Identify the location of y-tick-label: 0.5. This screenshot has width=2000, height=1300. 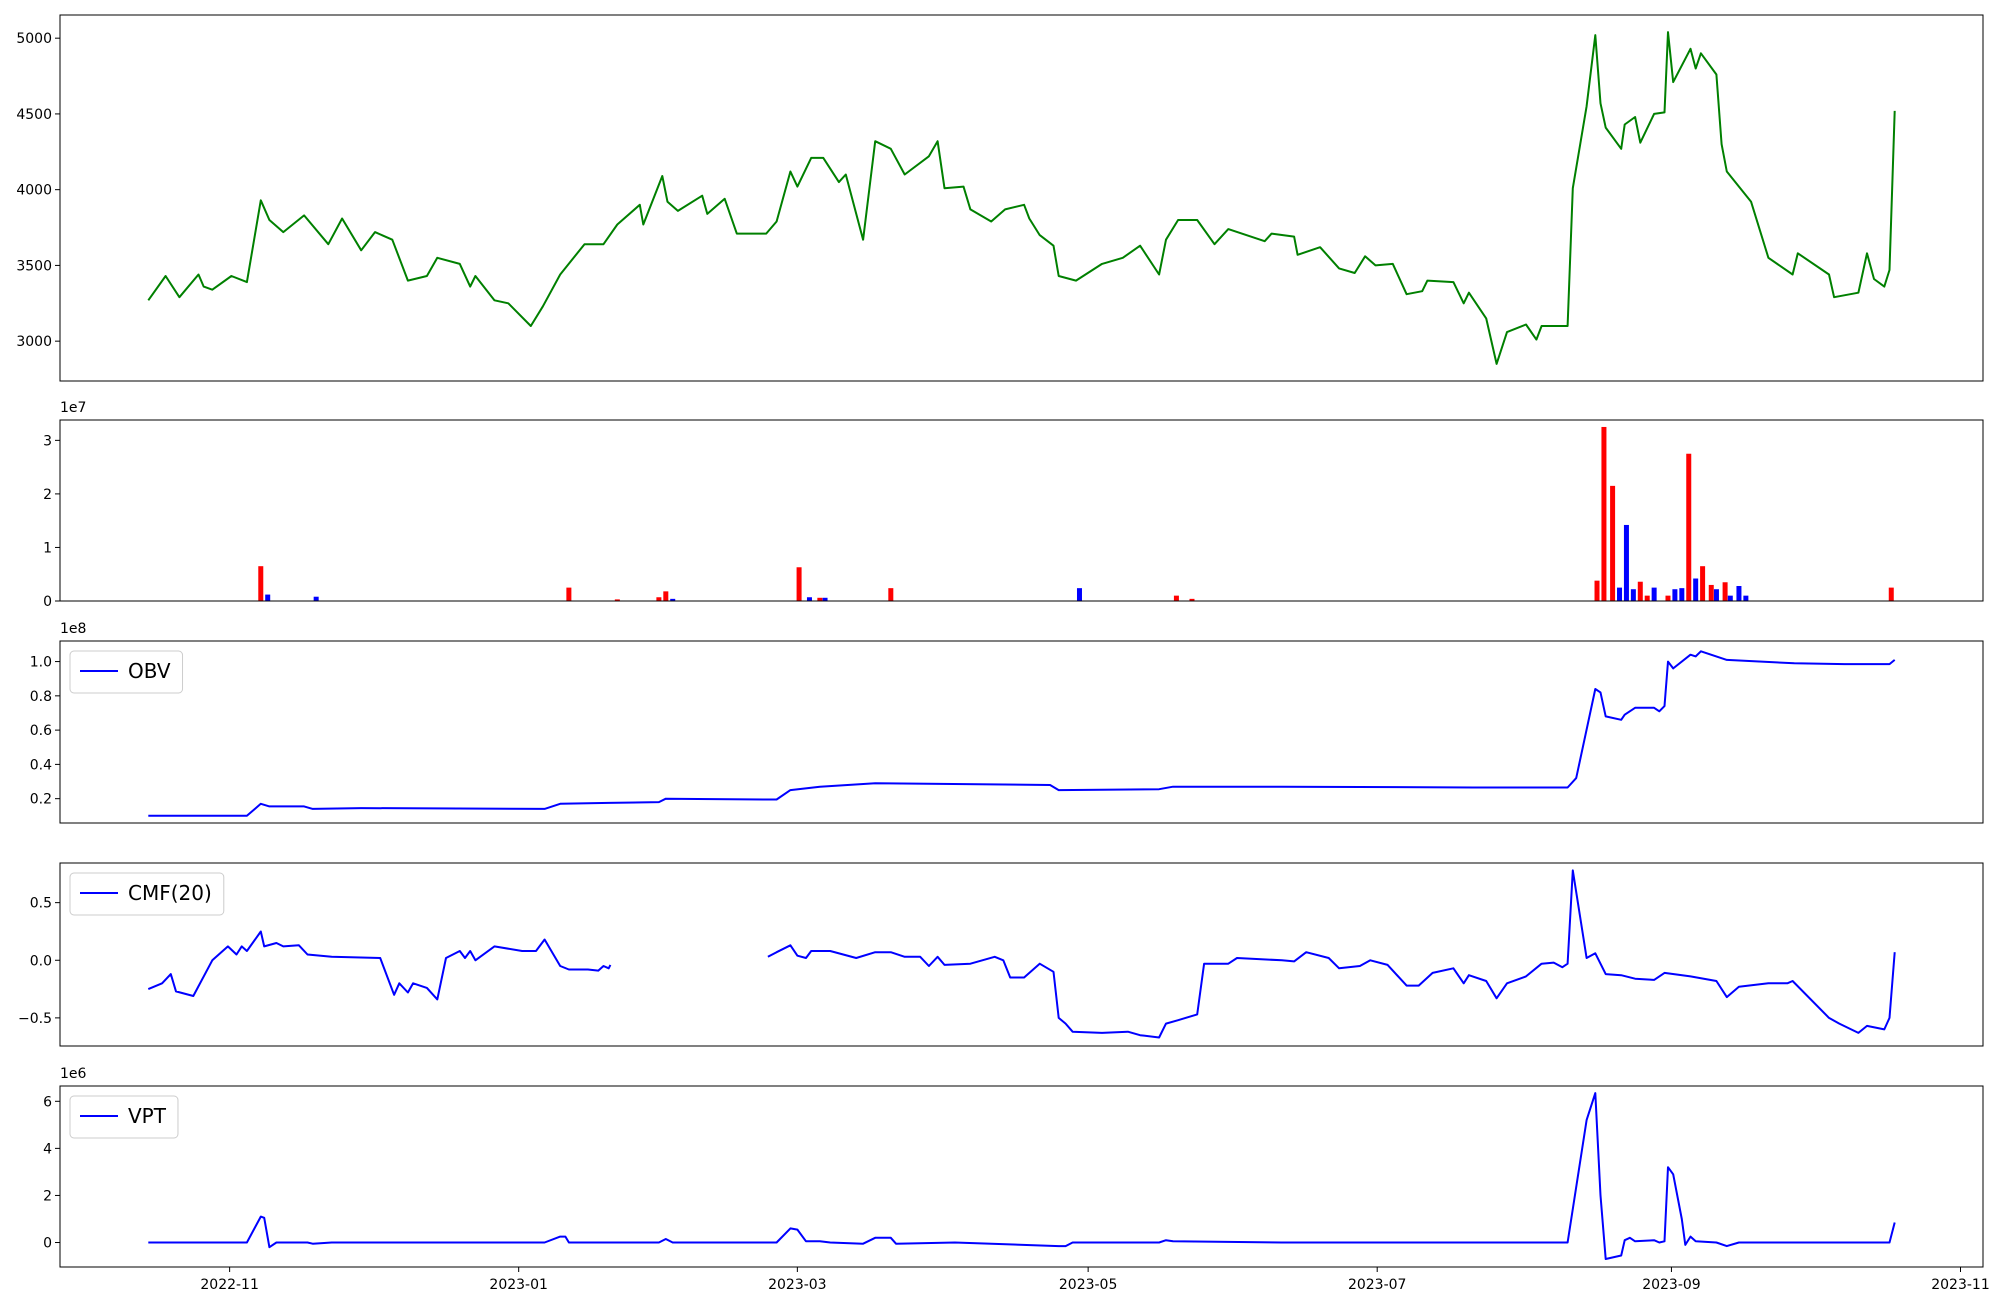
(41, 904).